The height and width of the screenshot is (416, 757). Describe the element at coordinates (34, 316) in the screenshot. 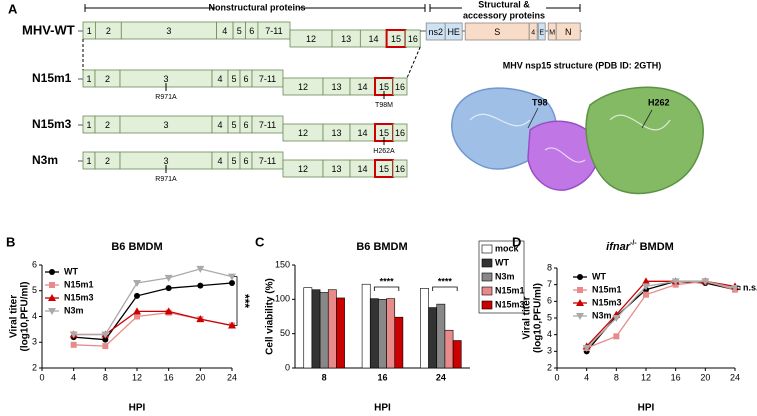

I see `y-tick-label: 4` at that location.